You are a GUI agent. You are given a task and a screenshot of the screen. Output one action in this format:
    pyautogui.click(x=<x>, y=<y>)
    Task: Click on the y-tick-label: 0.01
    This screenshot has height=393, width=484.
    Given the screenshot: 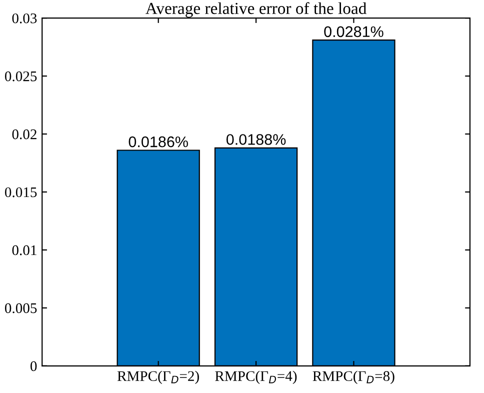 What is the action you would take?
    pyautogui.click(x=24, y=250)
    